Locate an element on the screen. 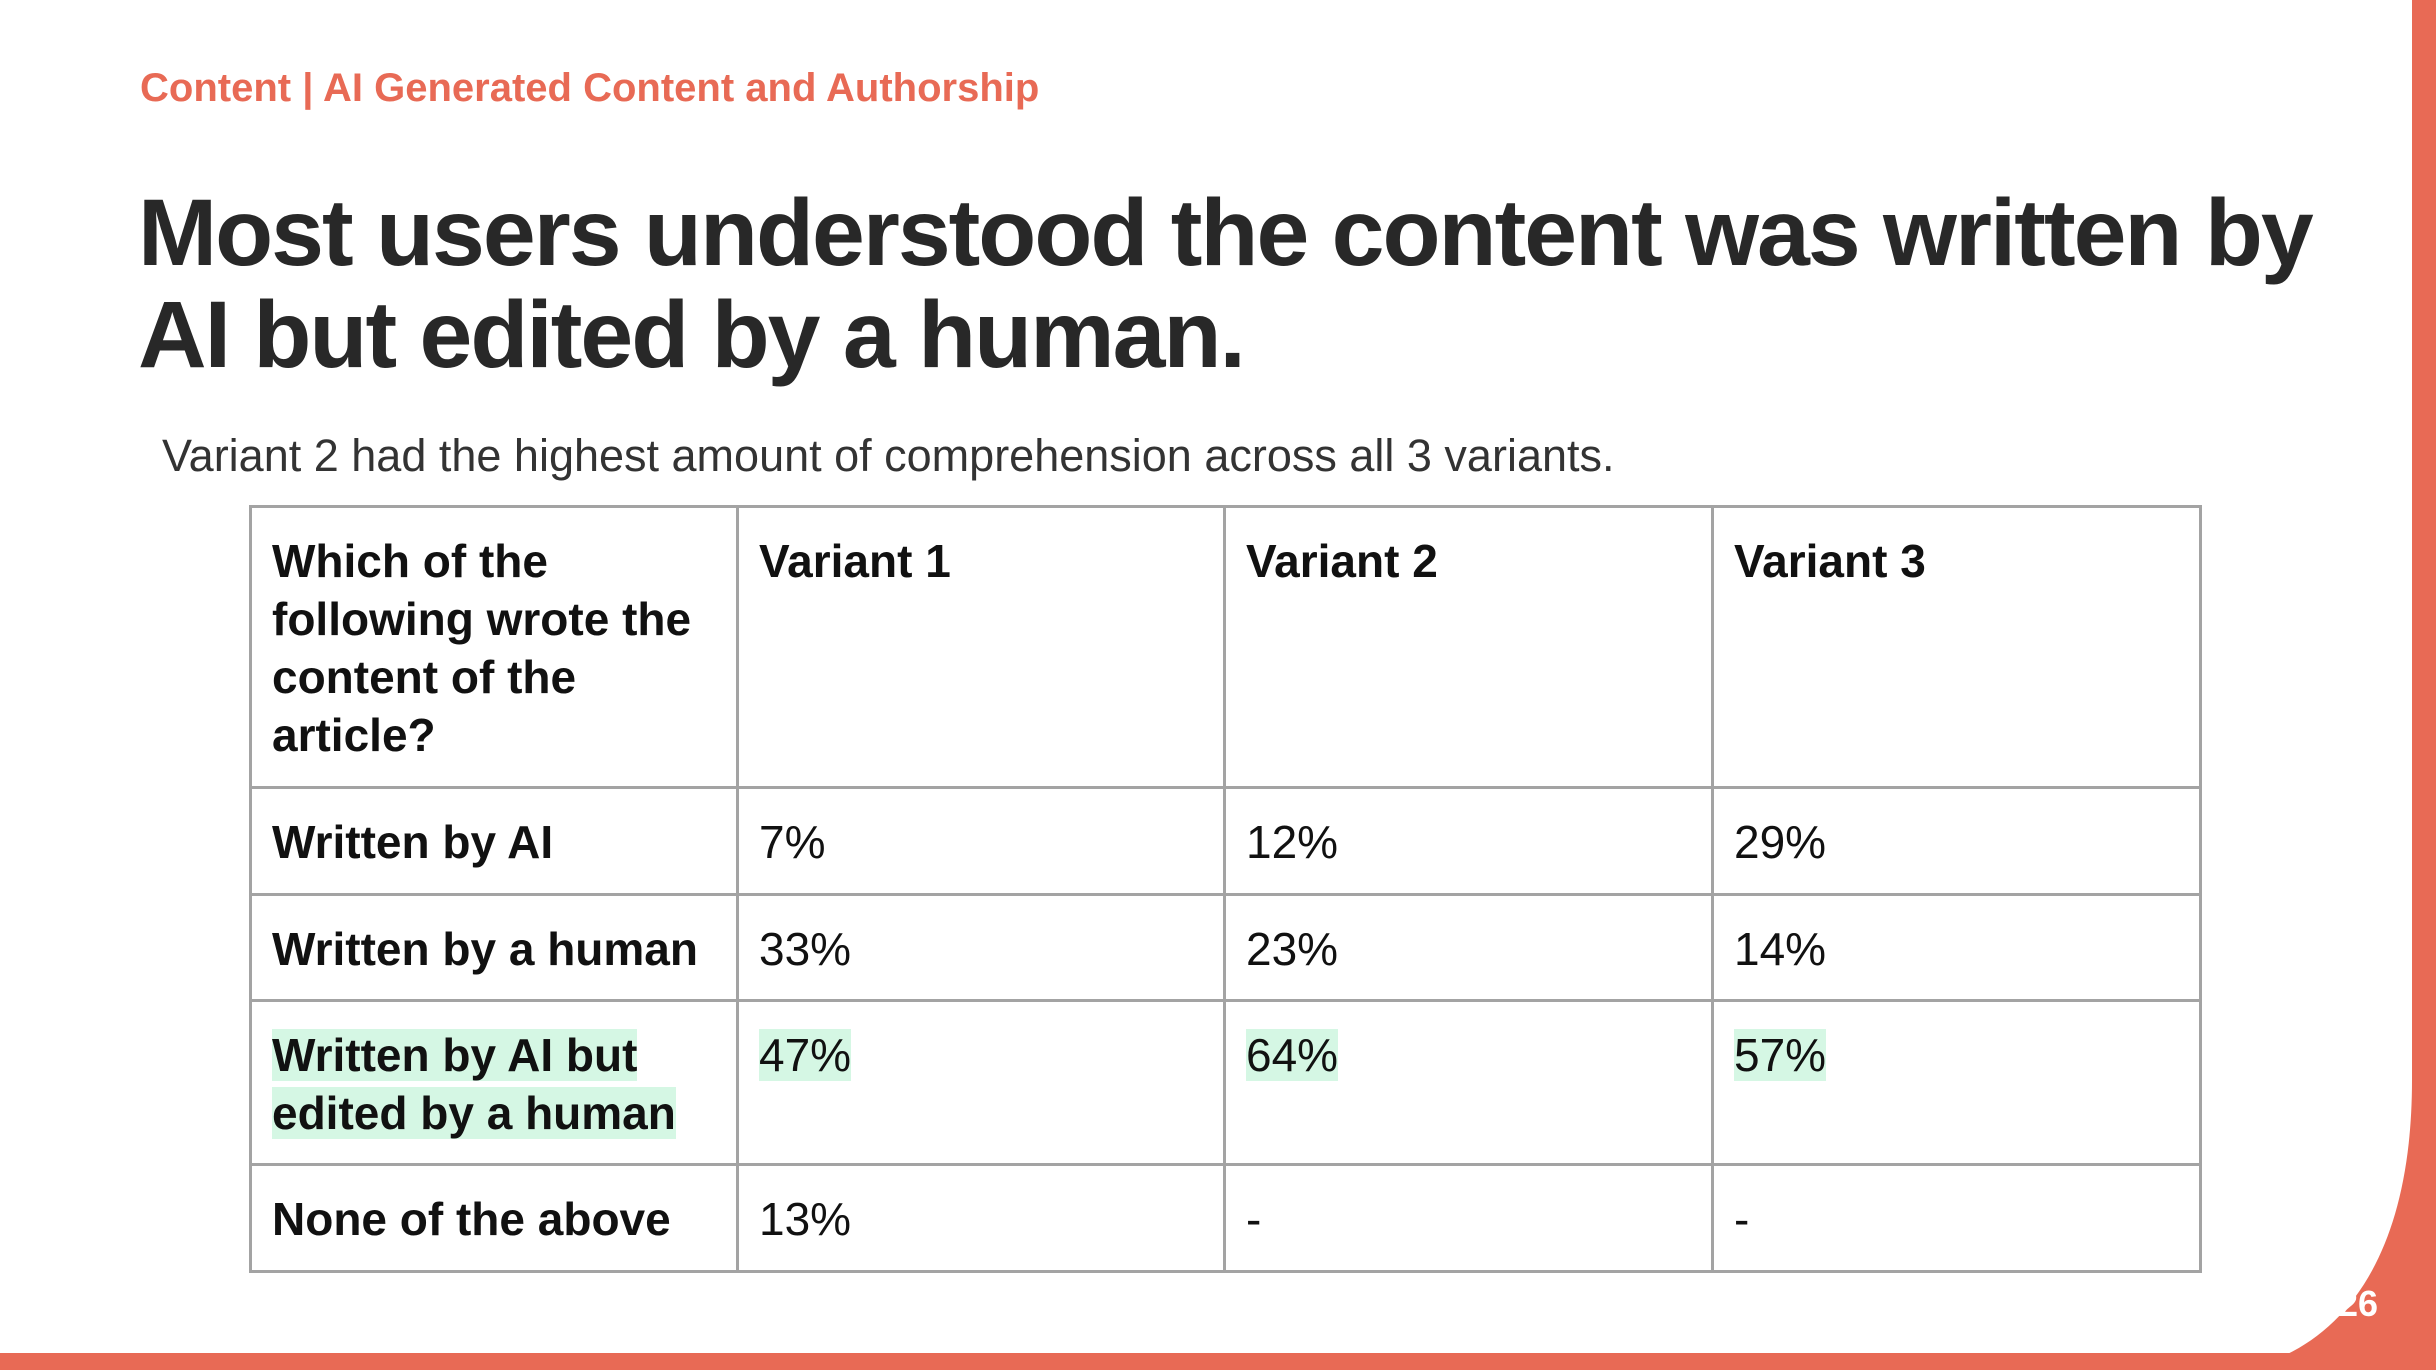 This screenshot has width=2436, height=1370. highlighted-value: 47% is located at coordinates (805, 1055).